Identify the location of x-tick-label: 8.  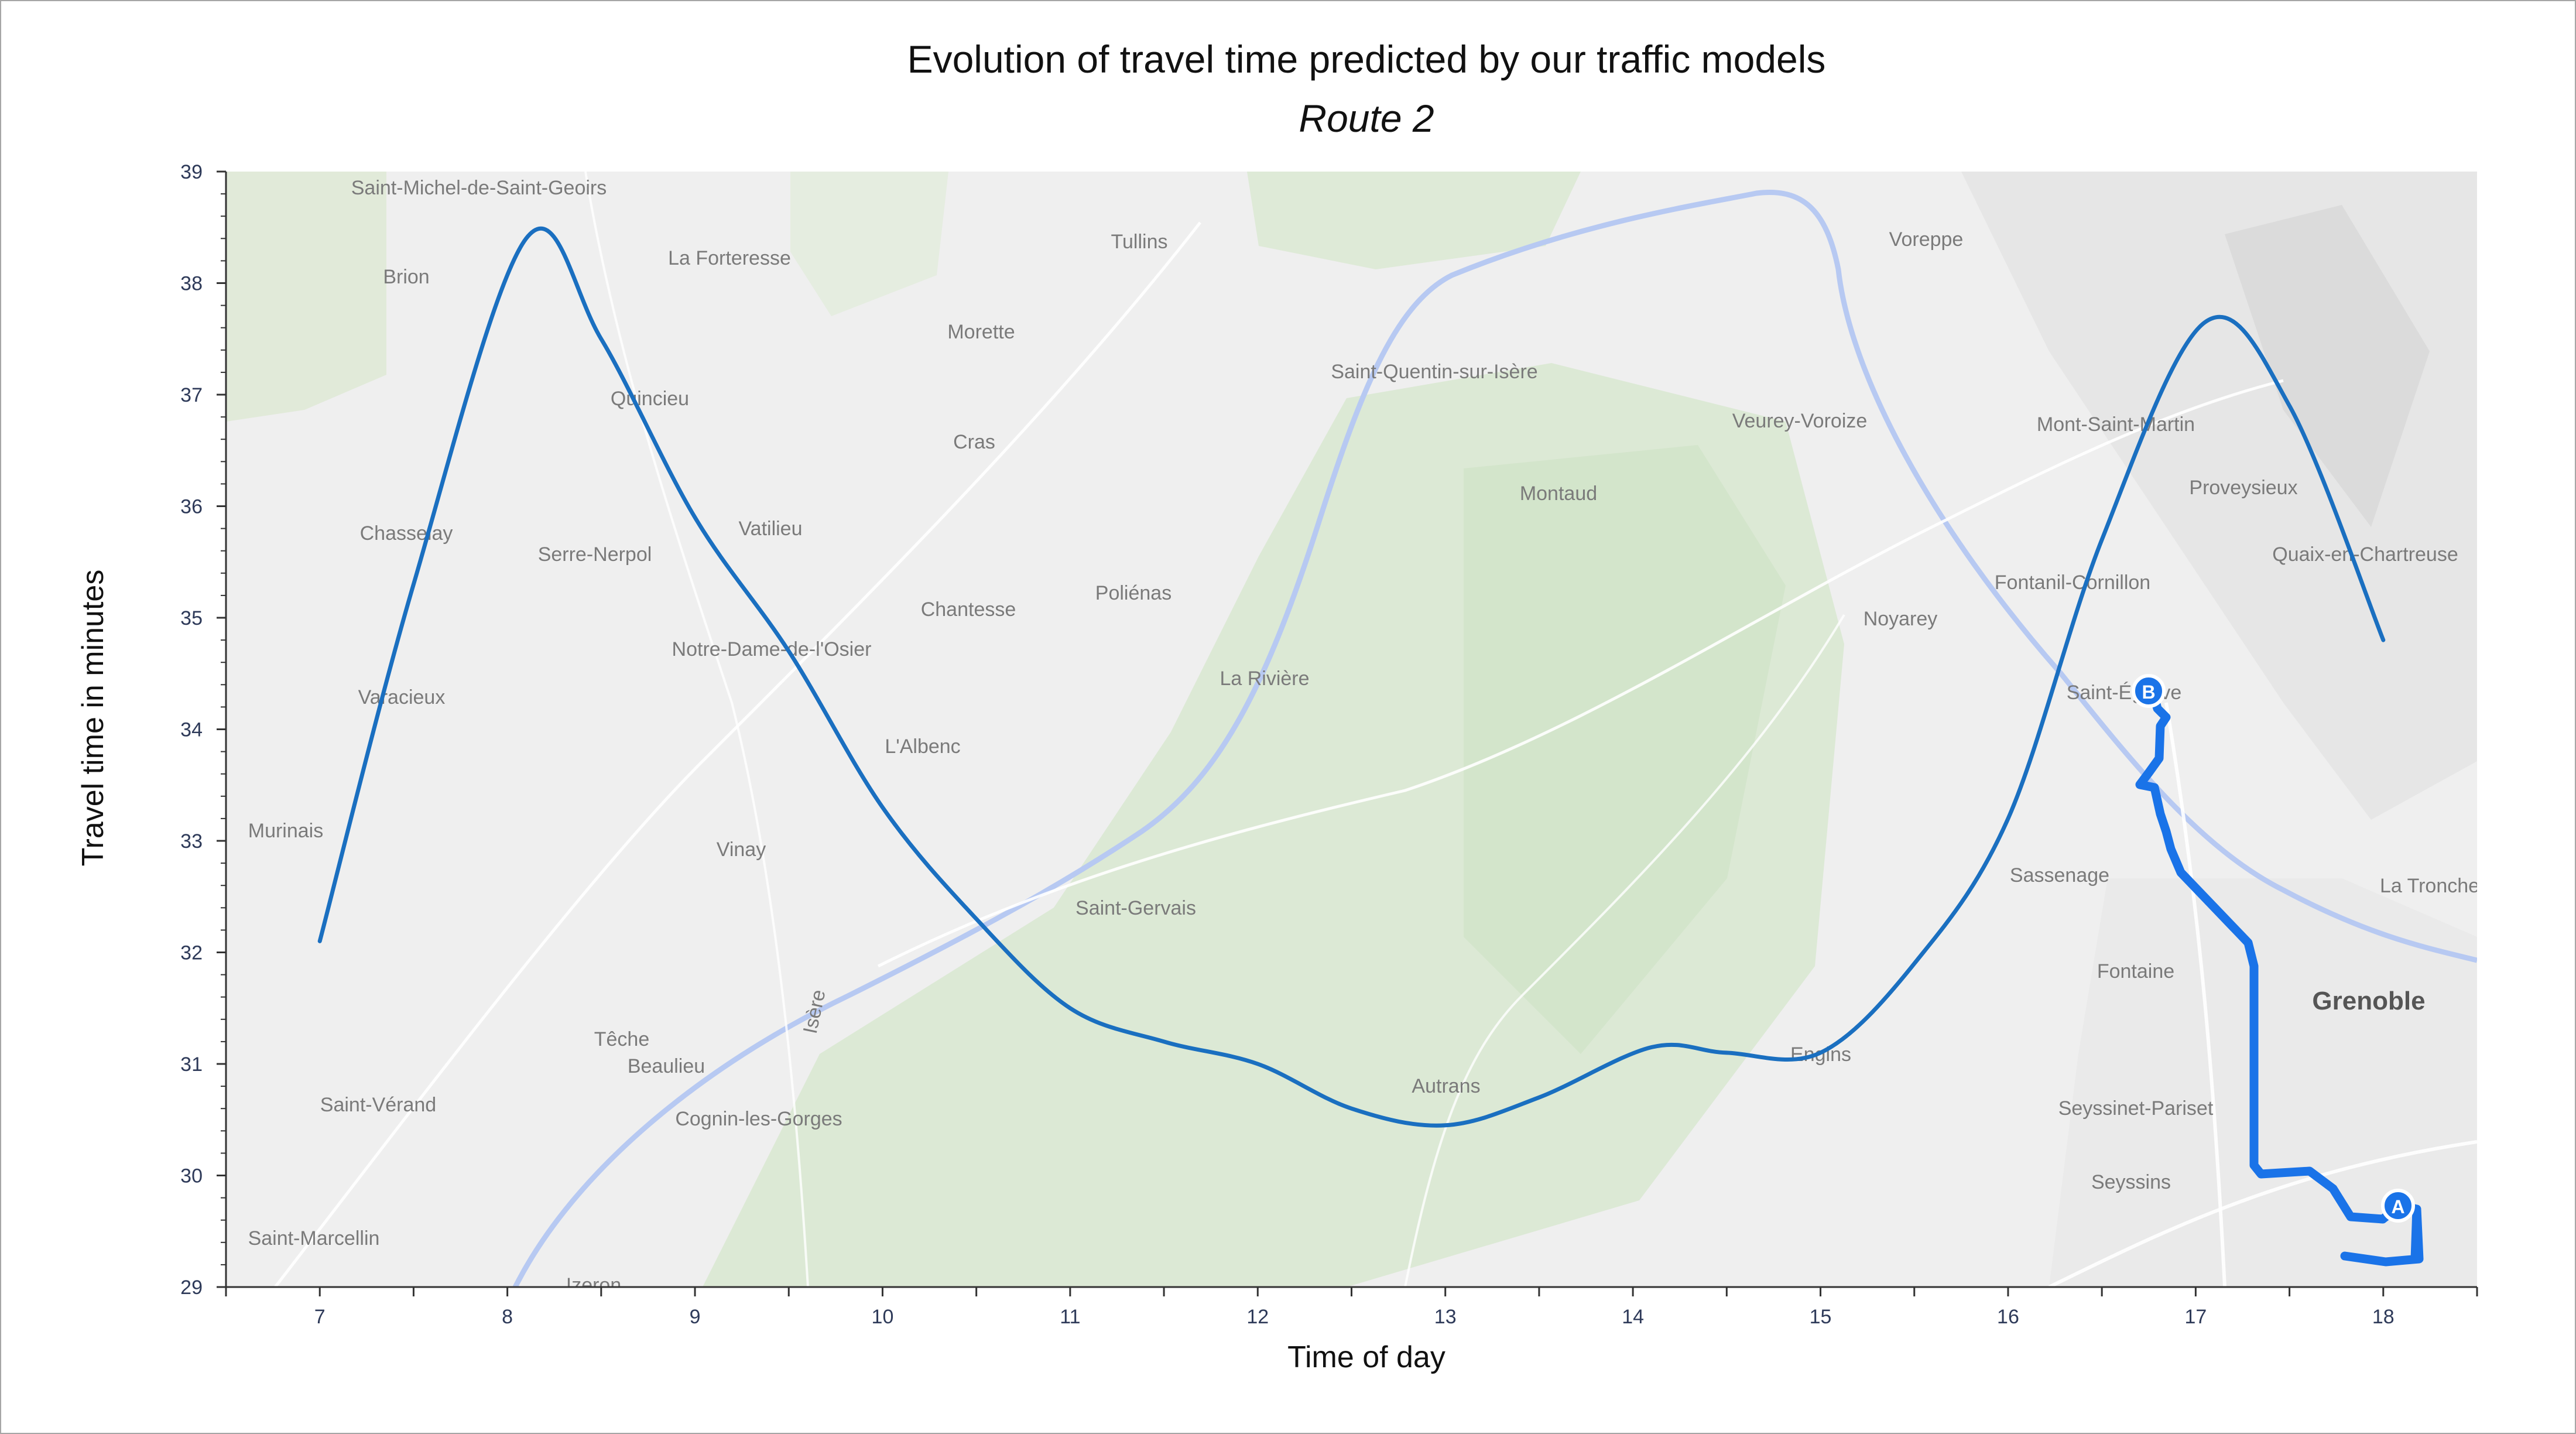
(507, 1317).